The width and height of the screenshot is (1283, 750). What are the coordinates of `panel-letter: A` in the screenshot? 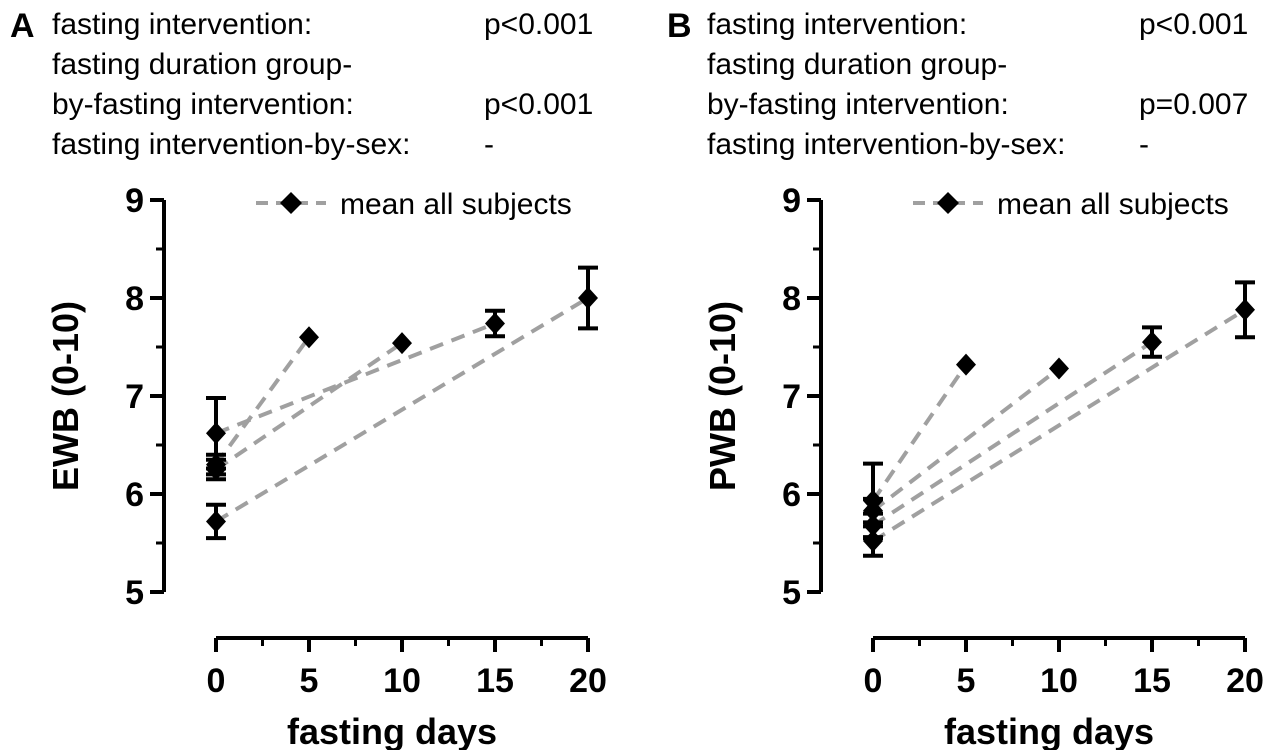 It's located at (22, 26).